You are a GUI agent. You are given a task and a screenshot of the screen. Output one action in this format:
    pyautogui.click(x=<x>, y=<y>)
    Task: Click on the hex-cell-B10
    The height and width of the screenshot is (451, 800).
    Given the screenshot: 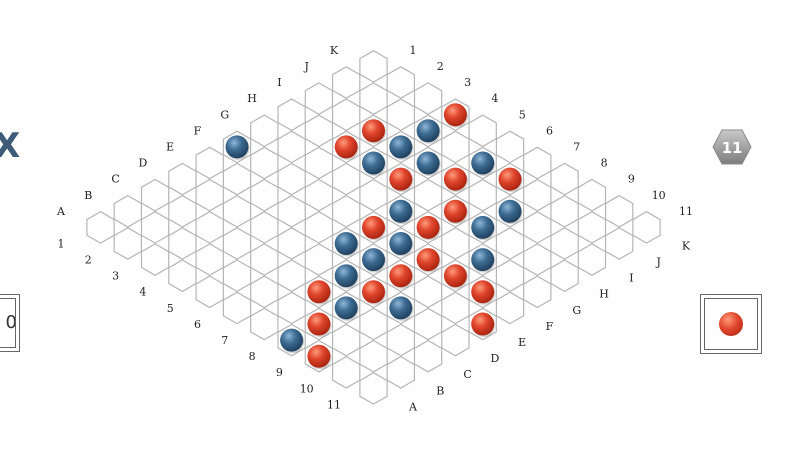 What is the action you would take?
    pyautogui.click(x=373, y=356)
    